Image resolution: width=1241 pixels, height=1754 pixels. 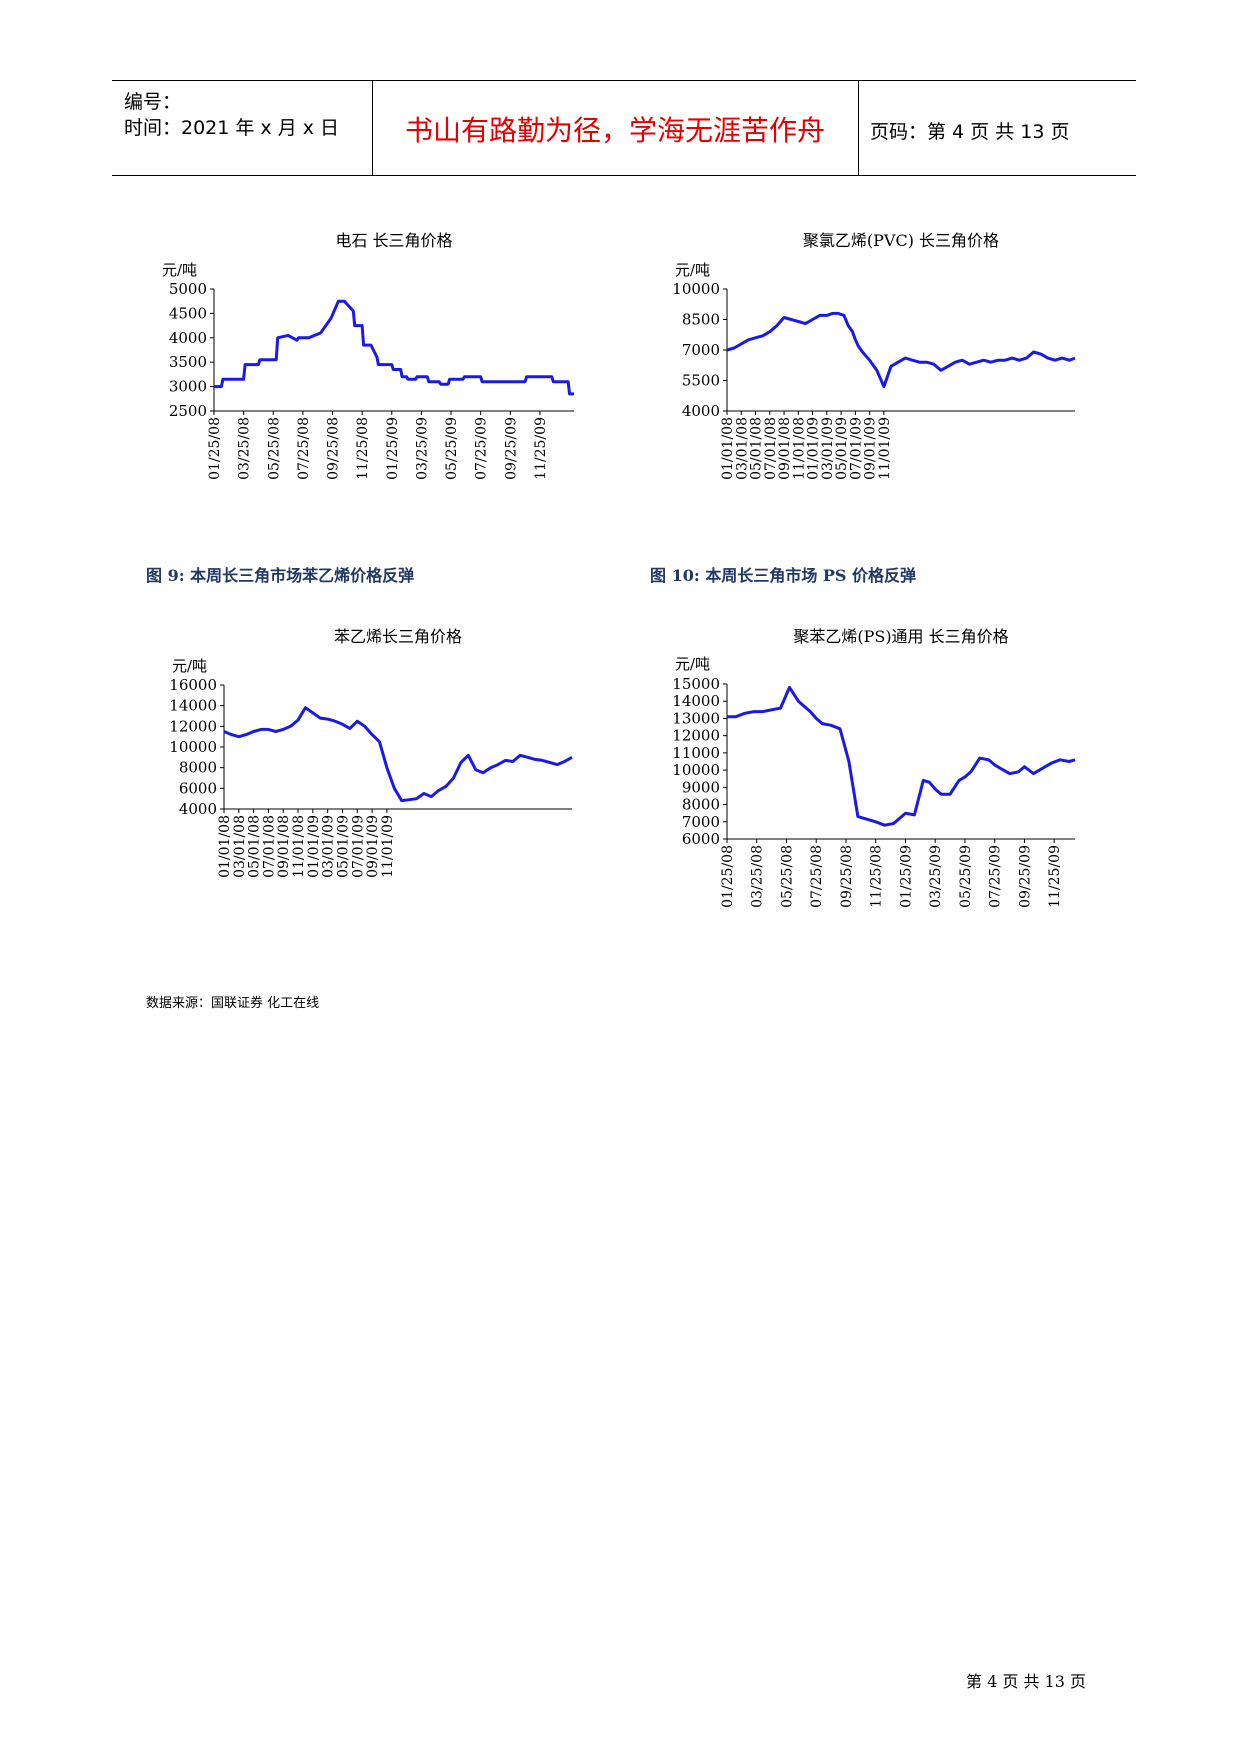 What do you see at coordinates (1026, 1681) in the screenshot?
I see `page-footer: 第 4 页 共 13 页` at bounding box center [1026, 1681].